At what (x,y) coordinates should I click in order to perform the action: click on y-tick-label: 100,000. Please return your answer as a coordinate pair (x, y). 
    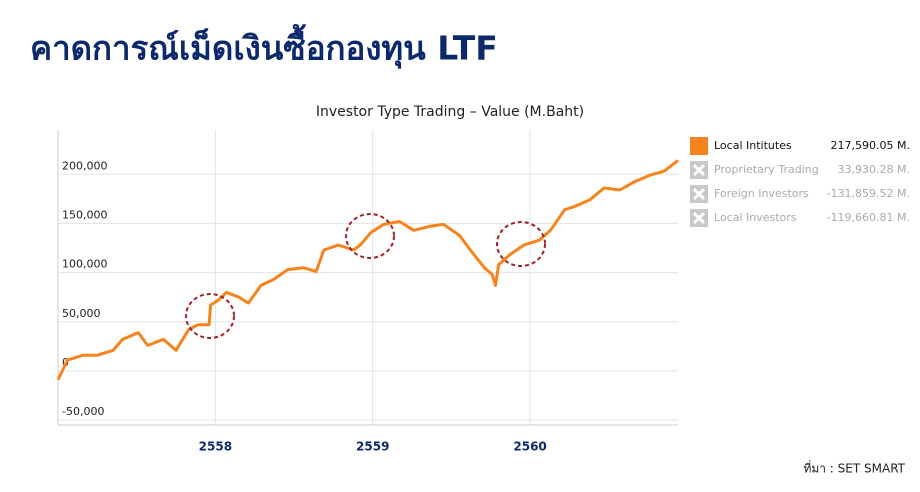
    Looking at the image, I should click on (85, 264).